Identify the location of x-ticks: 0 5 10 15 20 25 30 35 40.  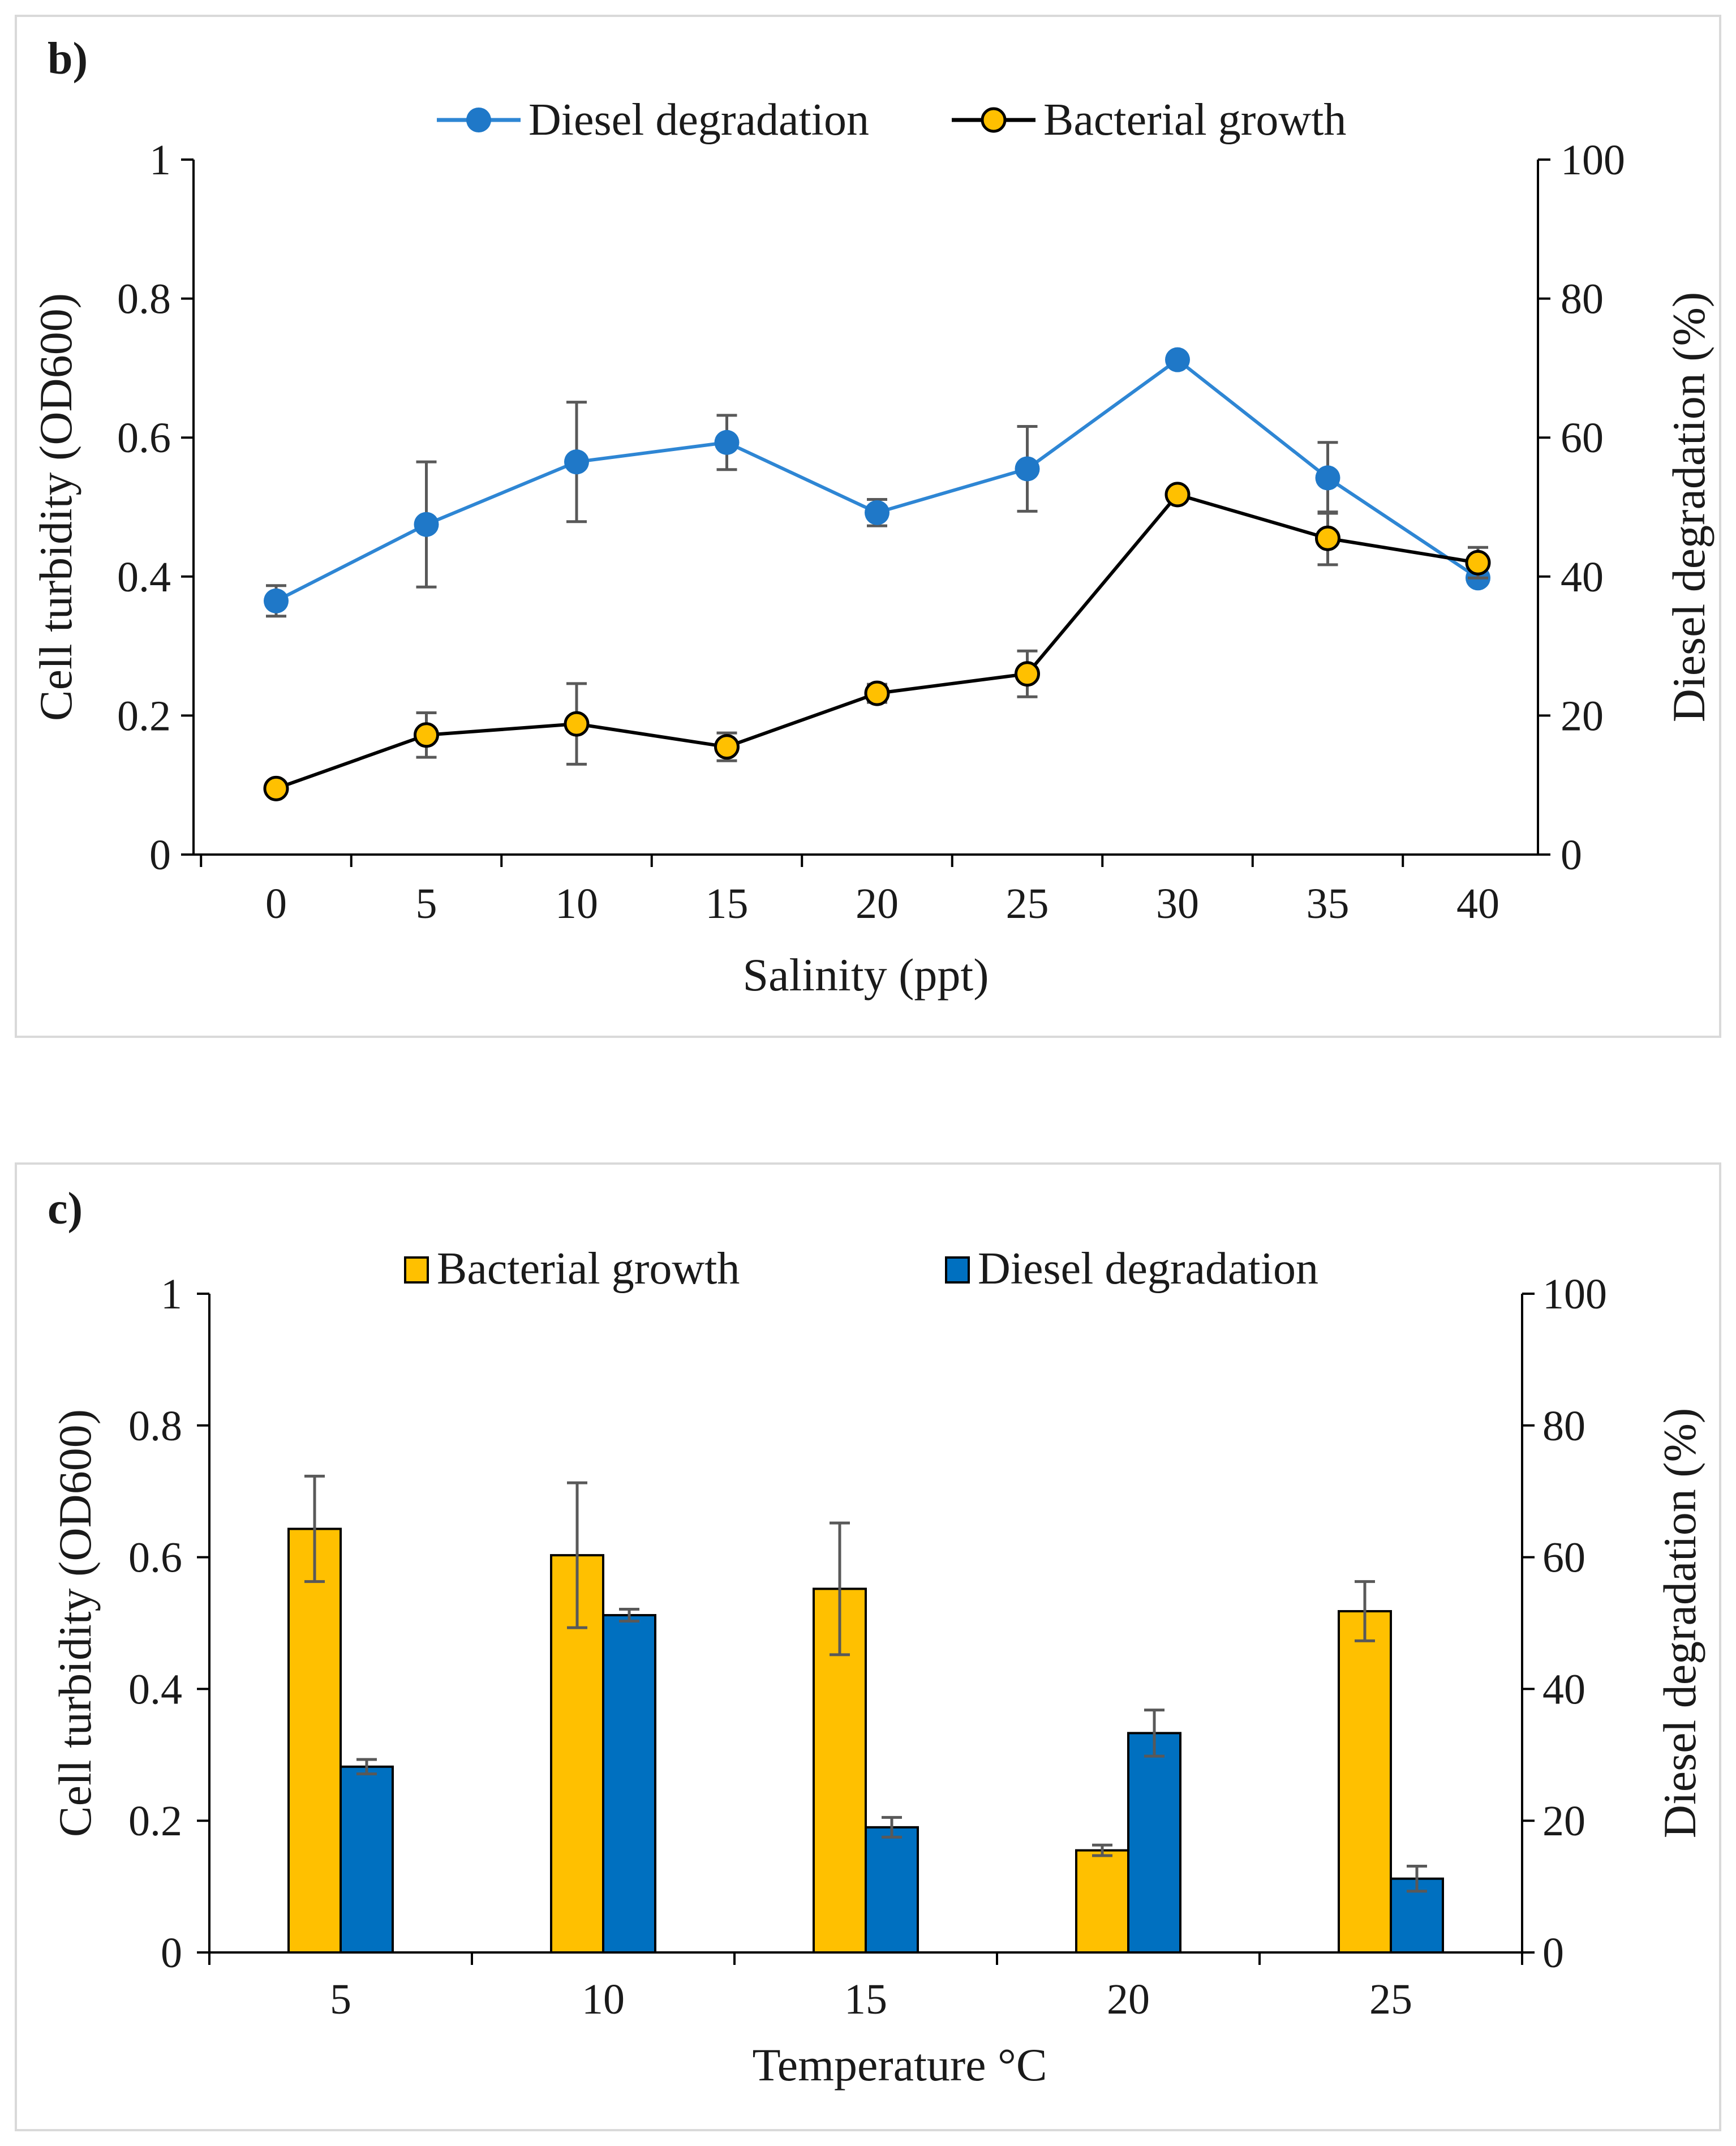
(882, 904).